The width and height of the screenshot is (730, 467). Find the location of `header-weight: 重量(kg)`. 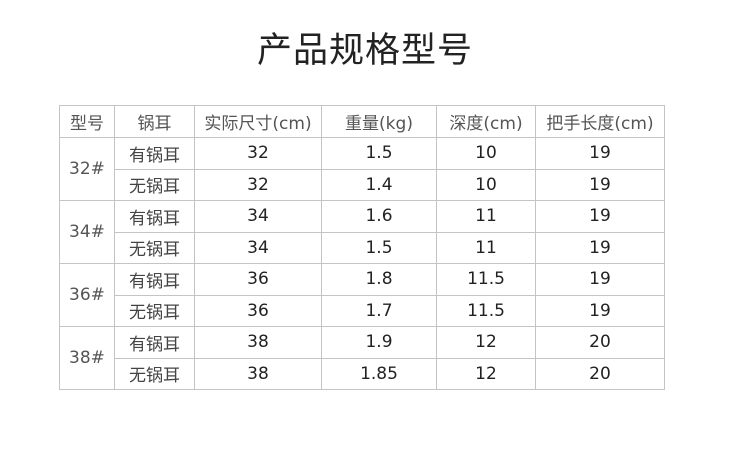

header-weight: 重量(kg) is located at coordinates (379, 121).